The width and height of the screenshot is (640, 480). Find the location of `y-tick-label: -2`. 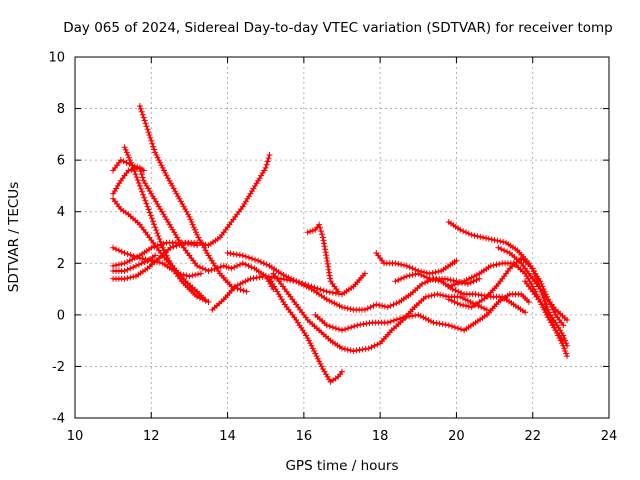

y-tick-label: -2 is located at coordinates (58, 367).